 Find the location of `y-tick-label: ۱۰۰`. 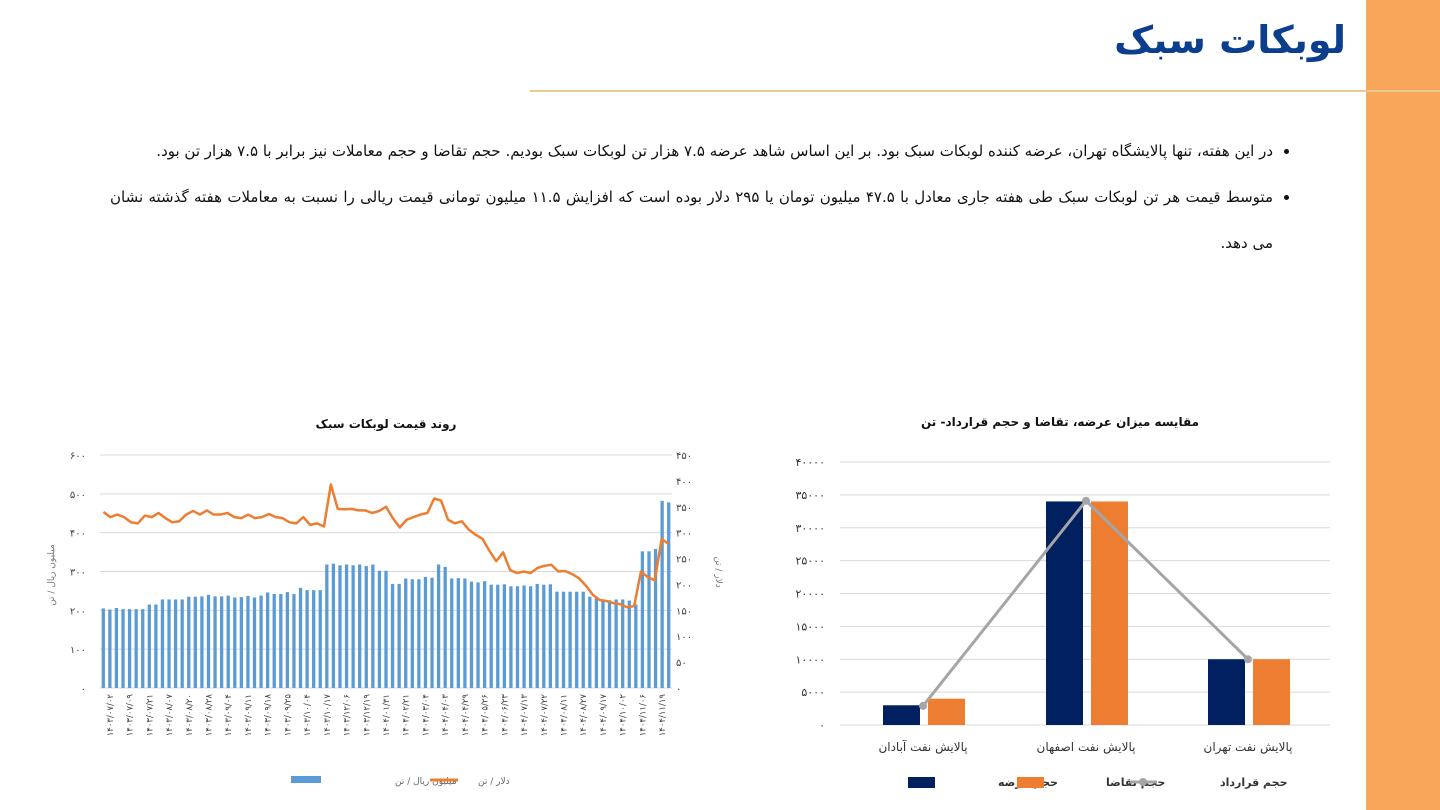

y-tick-label: ۱۰۰ is located at coordinates (78, 650).